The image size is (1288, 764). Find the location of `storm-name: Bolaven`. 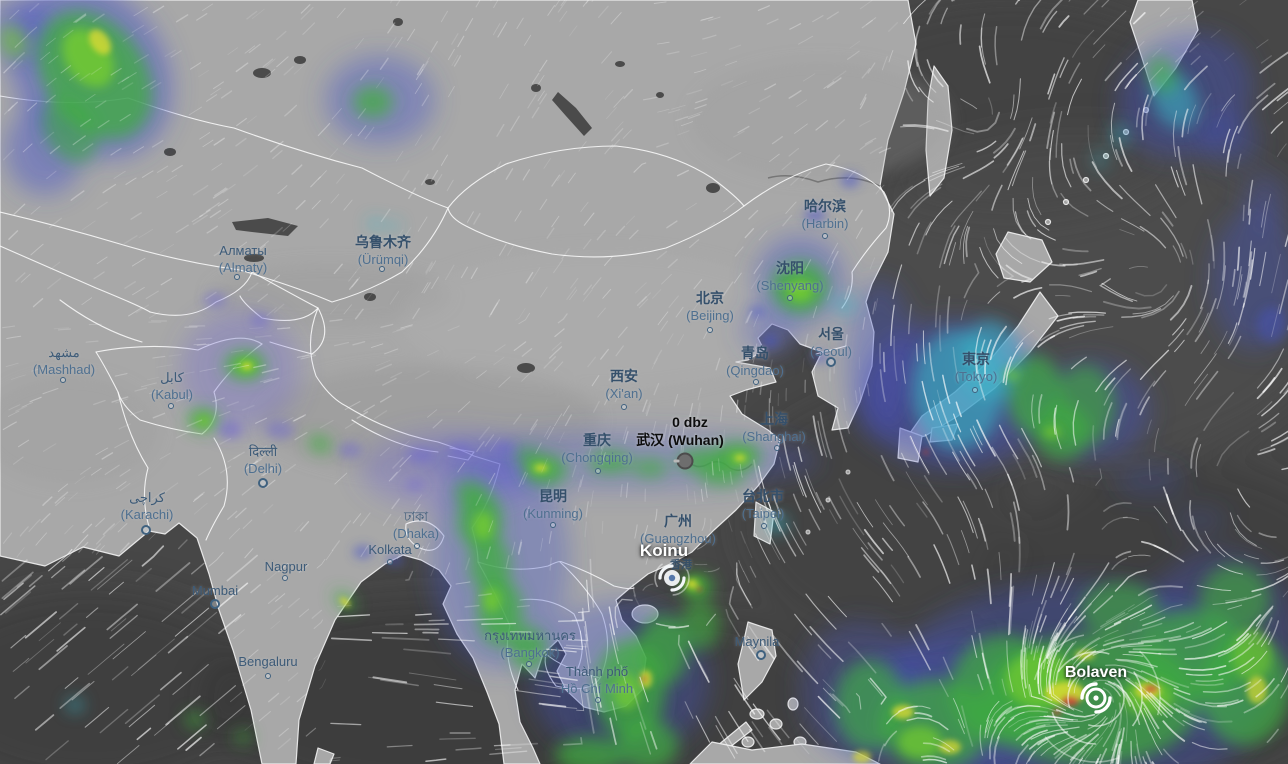

storm-name: Bolaven is located at coordinates (1096, 672).